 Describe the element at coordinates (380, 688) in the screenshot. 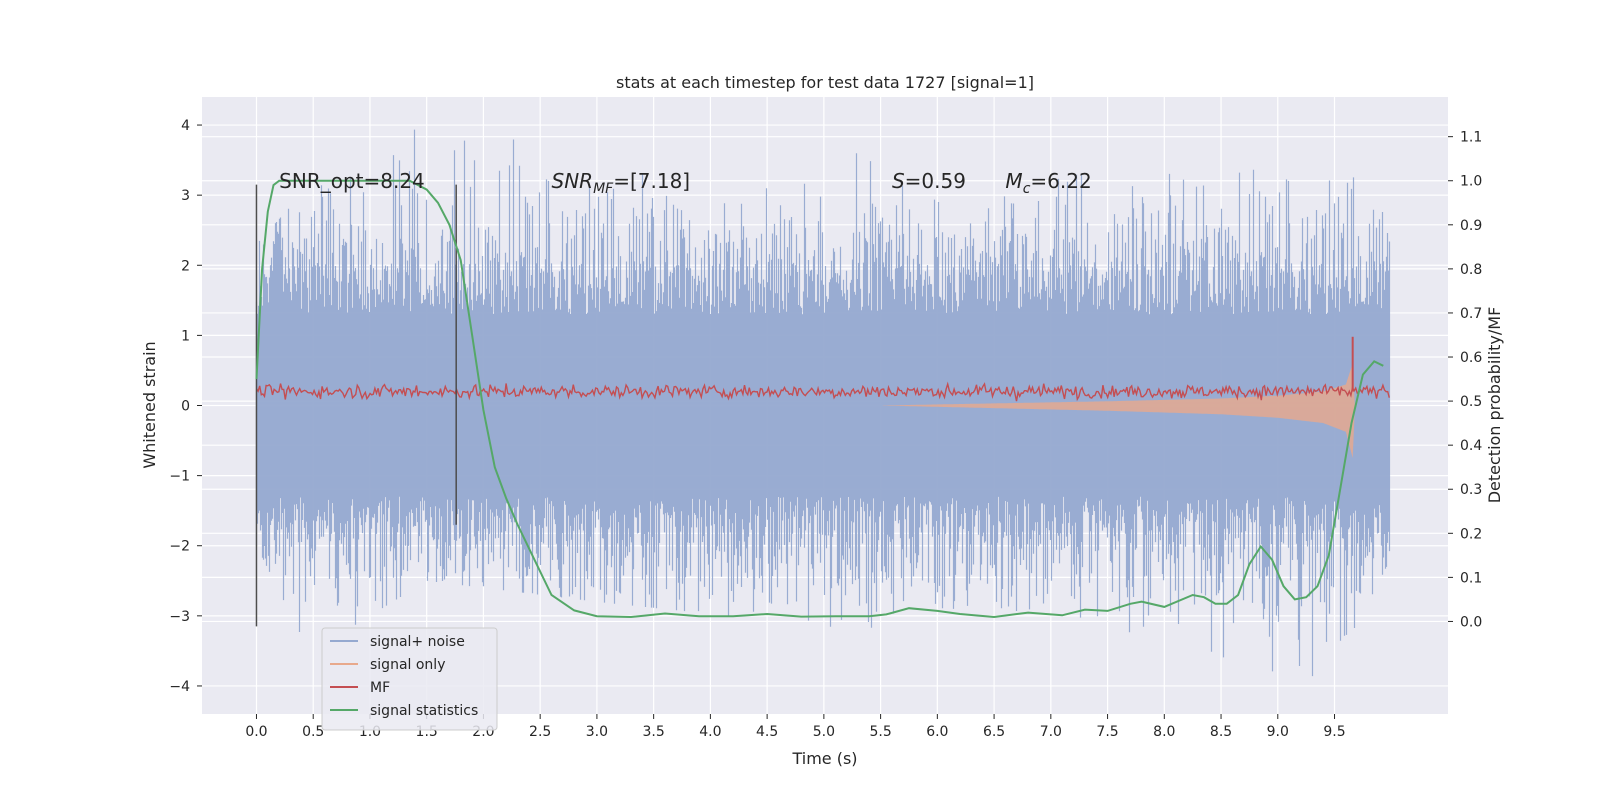

I see `legend-label-2: MF` at that location.